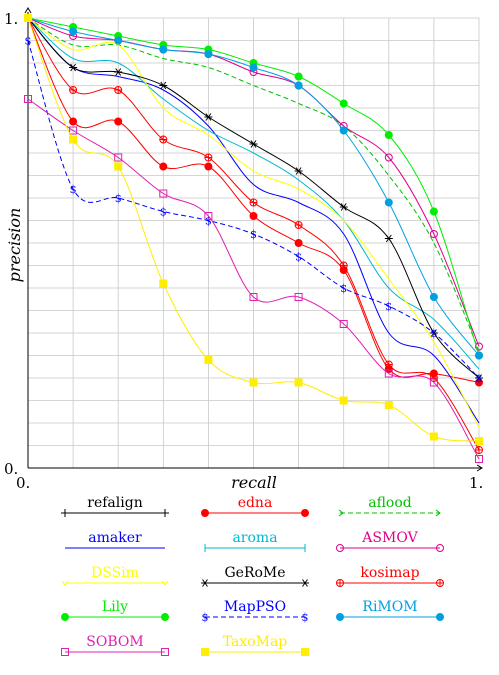 This screenshot has height=675, width=499. Describe the element at coordinates (255, 607) in the screenshot. I see `legend-label-mappso: MapPSO` at that location.